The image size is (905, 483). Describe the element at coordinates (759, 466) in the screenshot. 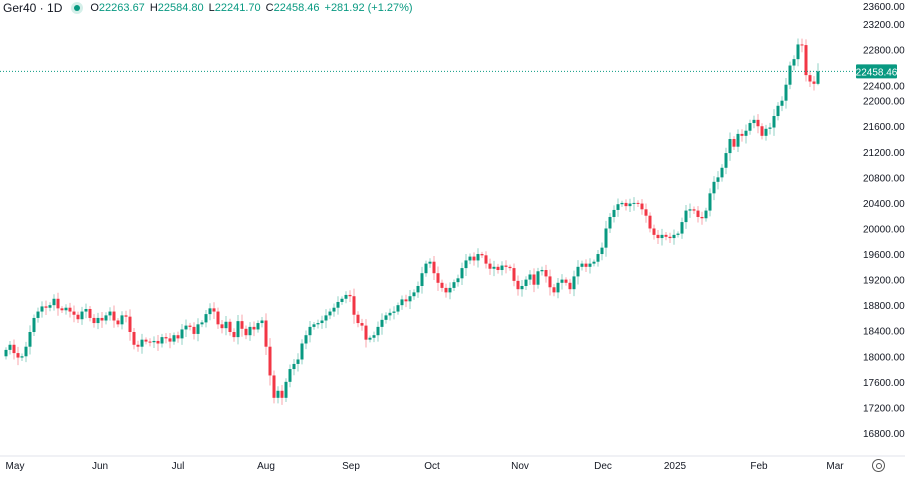

I see `x-tick-label: Feb` at that location.